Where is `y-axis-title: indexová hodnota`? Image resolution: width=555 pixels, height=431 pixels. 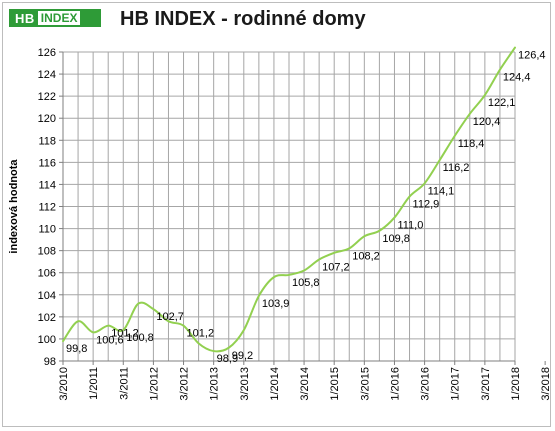 y-axis-title: indexová hodnota is located at coordinates (14, 206).